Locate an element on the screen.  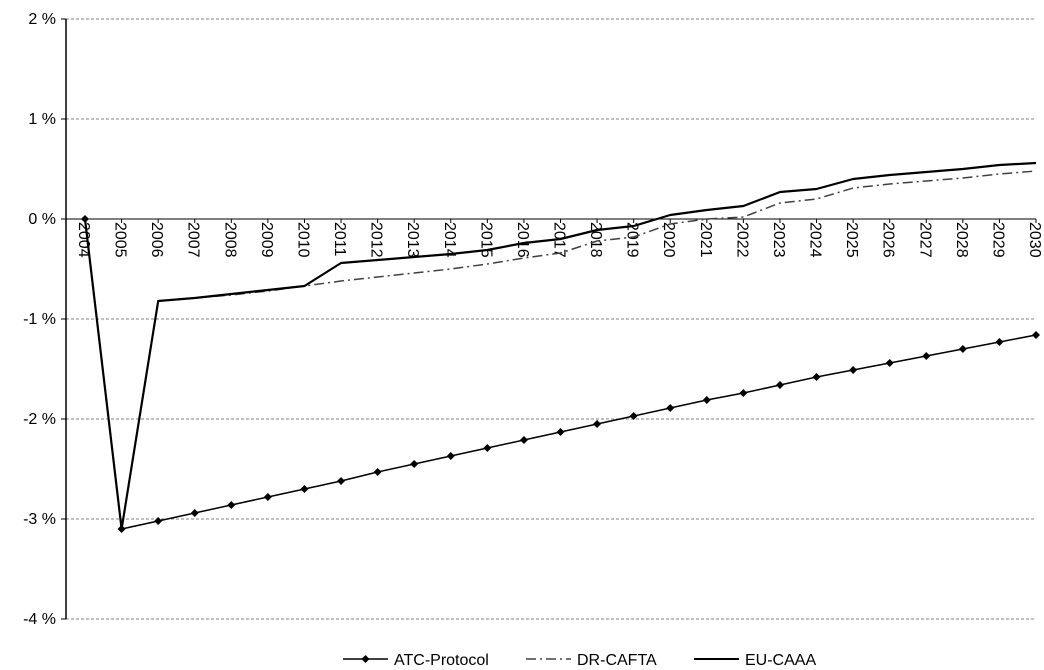
legend-item-dr-cafta: DR-CAFTA is located at coordinates (591, 660).